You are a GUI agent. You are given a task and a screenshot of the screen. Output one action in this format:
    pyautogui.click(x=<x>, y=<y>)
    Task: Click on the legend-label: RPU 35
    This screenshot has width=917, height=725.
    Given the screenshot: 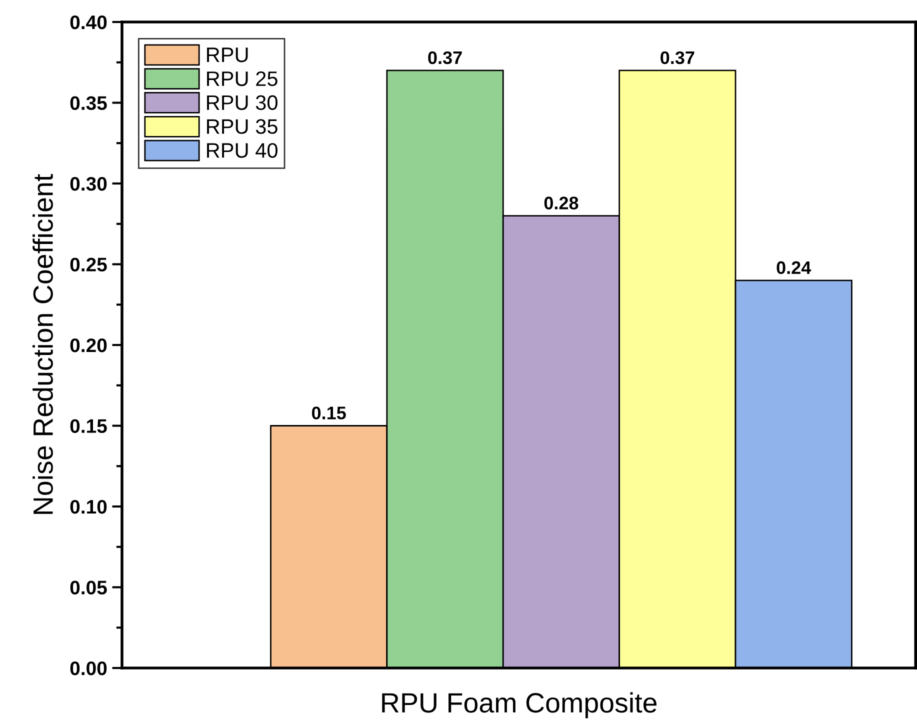 What is the action you would take?
    pyautogui.click(x=242, y=126)
    